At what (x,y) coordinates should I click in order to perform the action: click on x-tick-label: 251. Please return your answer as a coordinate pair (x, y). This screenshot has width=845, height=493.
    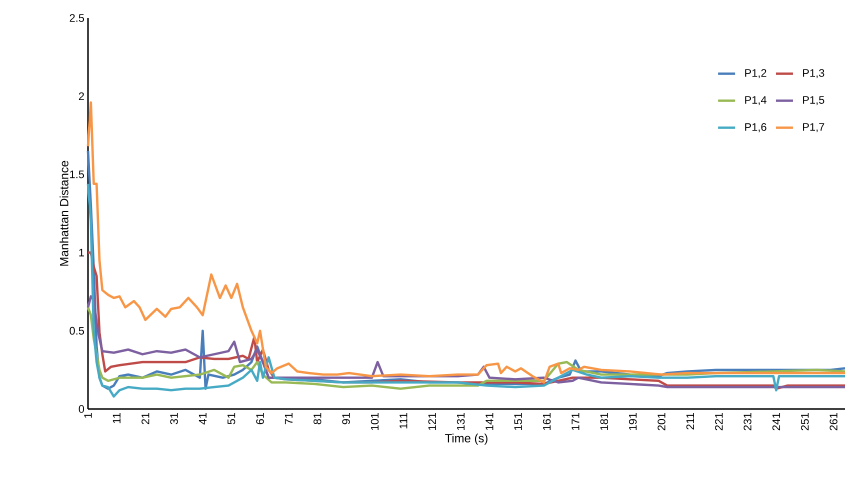
    Looking at the image, I should click on (804, 421).